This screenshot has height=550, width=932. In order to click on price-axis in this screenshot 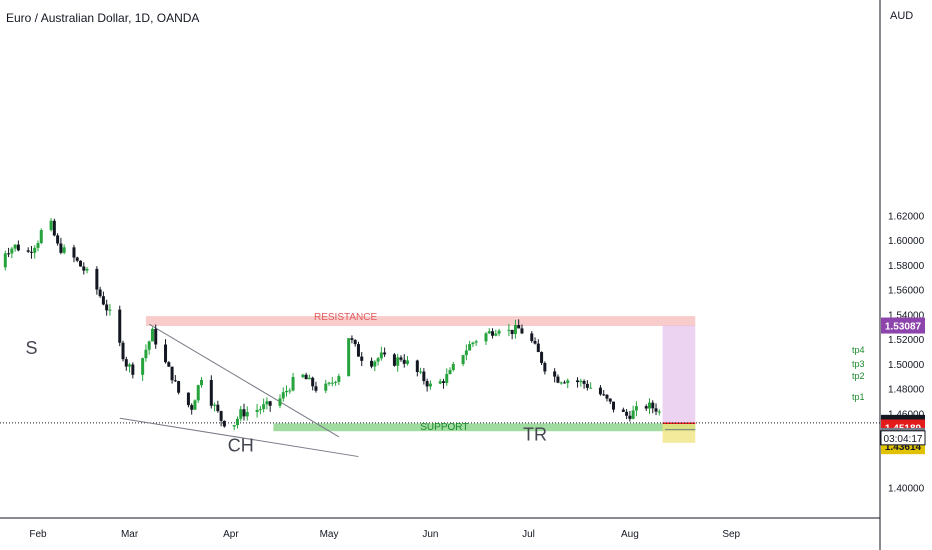, I will do `click(906, 275)`.